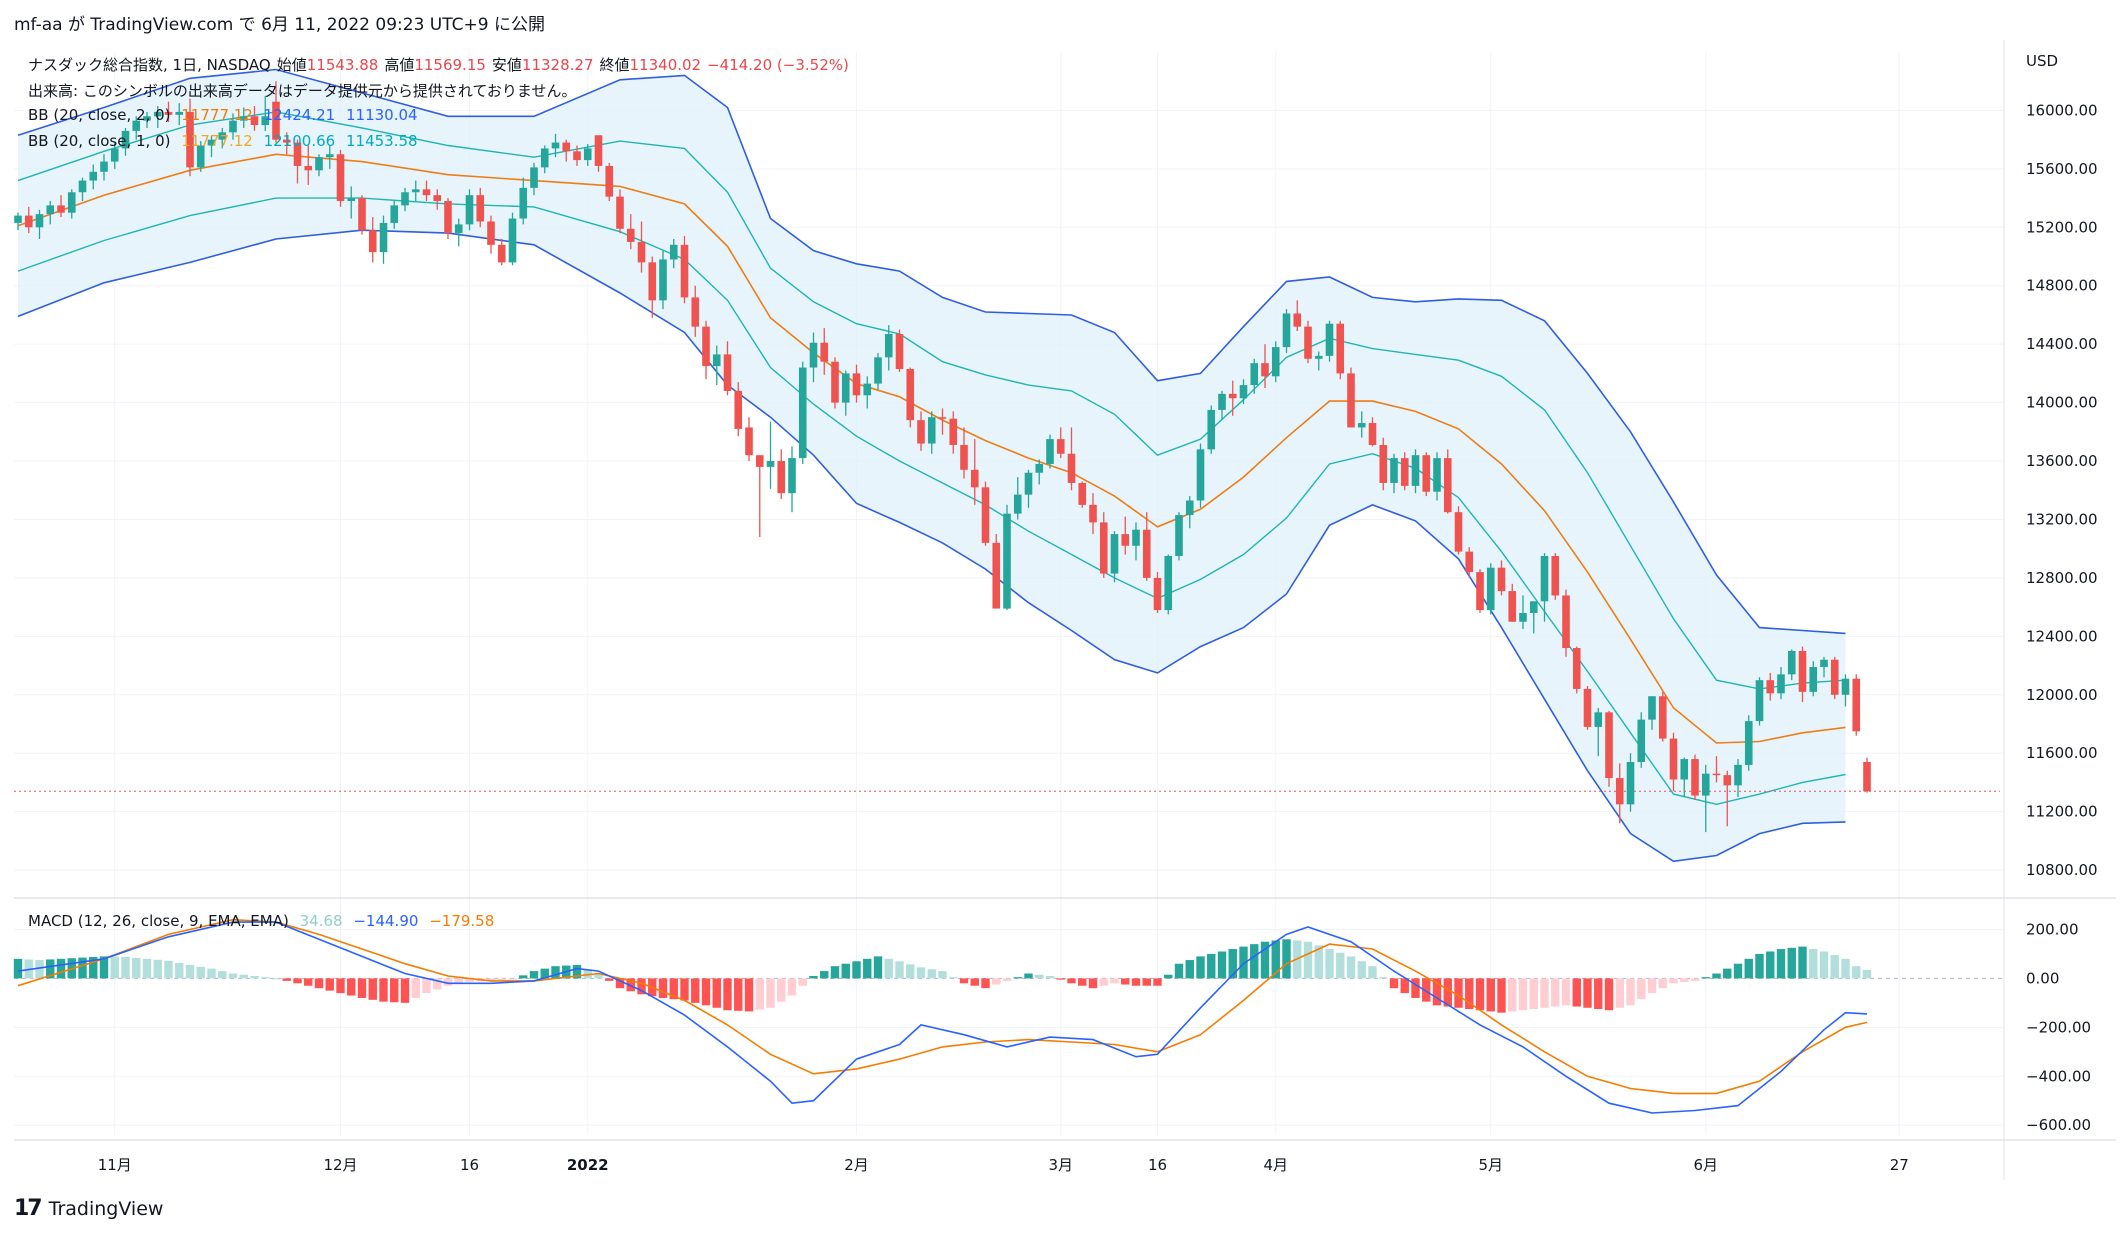  Describe the element at coordinates (469, 1165) in the screenshot. I see `time-tick-label: 16` at that location.